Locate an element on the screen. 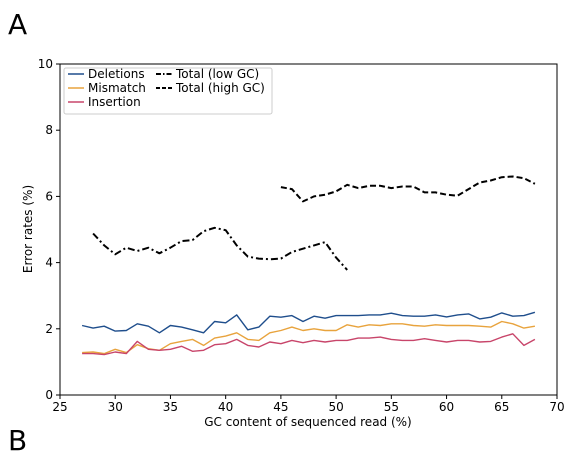  series-line-insertion is located at coordinates (309, 344).